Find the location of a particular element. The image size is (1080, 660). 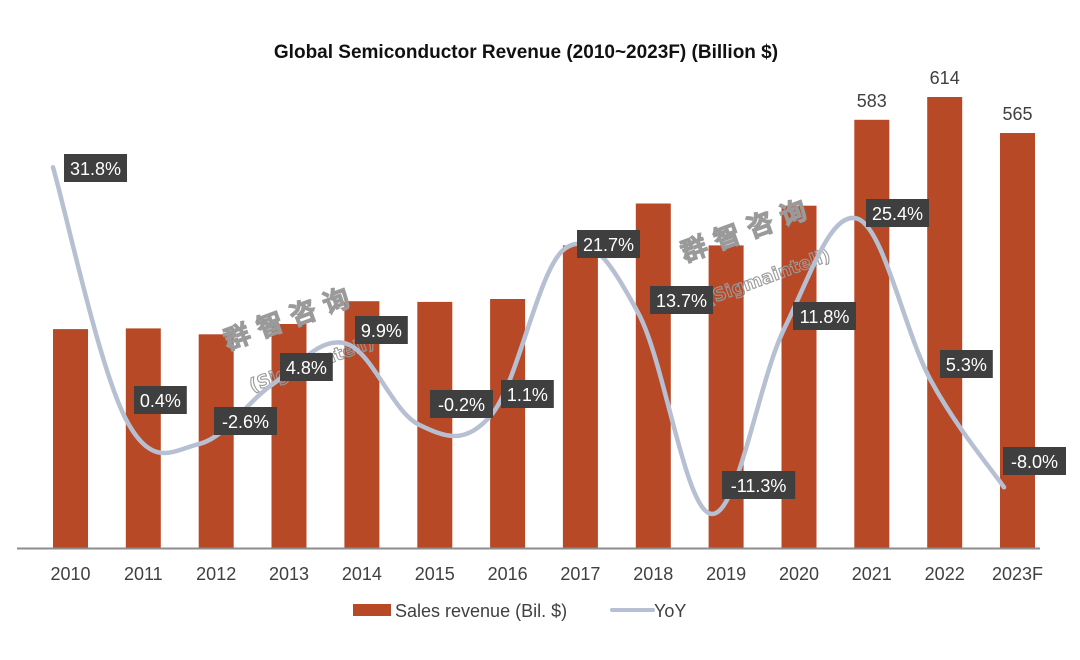

yoy-label-2016: 1.1% is located at coordinates (527, 394).